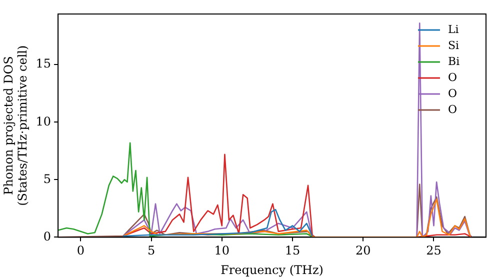 The image size is (500, 280). What do you see at coordinates (292, 251) in the screenshot?
I see `x-tick-label: 15` at bounding box center [292, 251].